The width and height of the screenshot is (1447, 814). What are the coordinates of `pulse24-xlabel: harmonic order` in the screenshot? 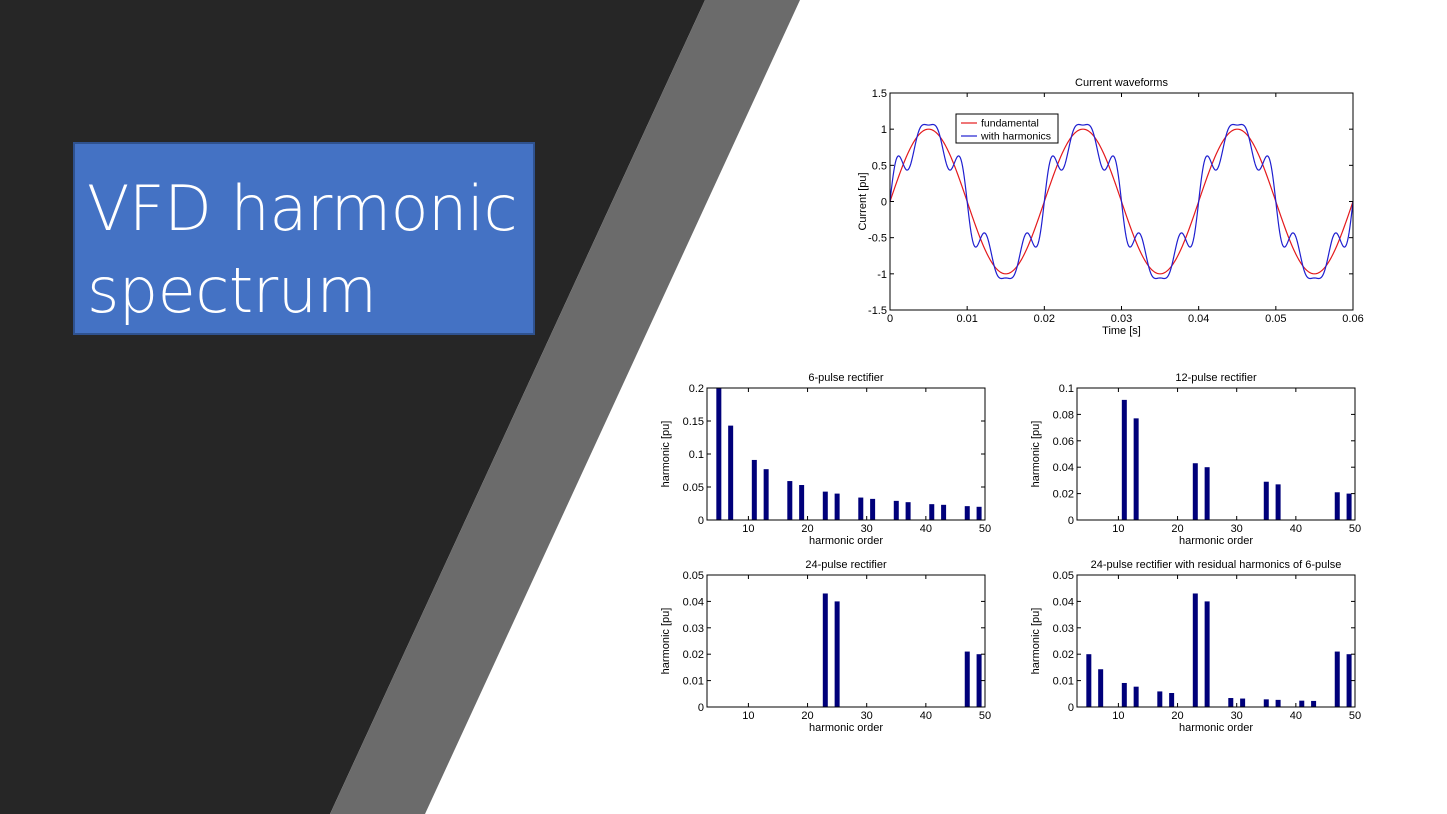 It's located at (846, 728).